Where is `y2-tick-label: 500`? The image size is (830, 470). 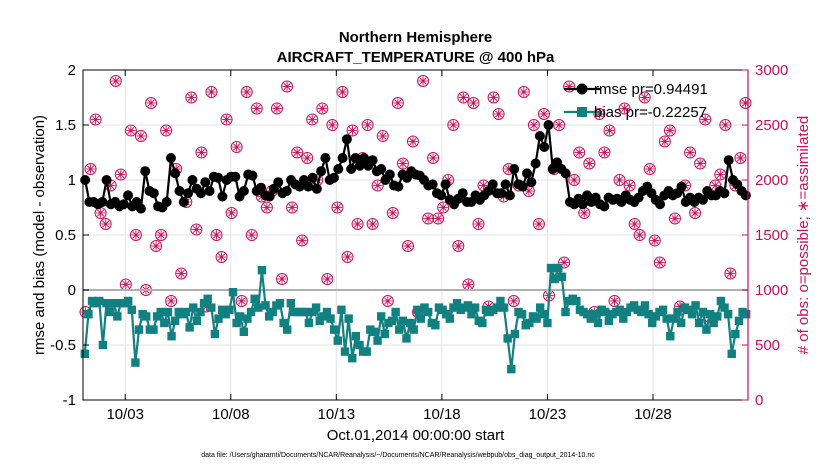 y2-tick-label: 500 is located at coordinates (767, 345).